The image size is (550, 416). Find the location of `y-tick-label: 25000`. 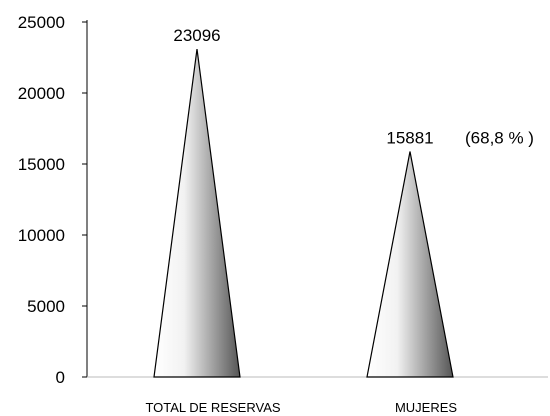

y-tick-label: 25000 is located at coordinates (41, 22).